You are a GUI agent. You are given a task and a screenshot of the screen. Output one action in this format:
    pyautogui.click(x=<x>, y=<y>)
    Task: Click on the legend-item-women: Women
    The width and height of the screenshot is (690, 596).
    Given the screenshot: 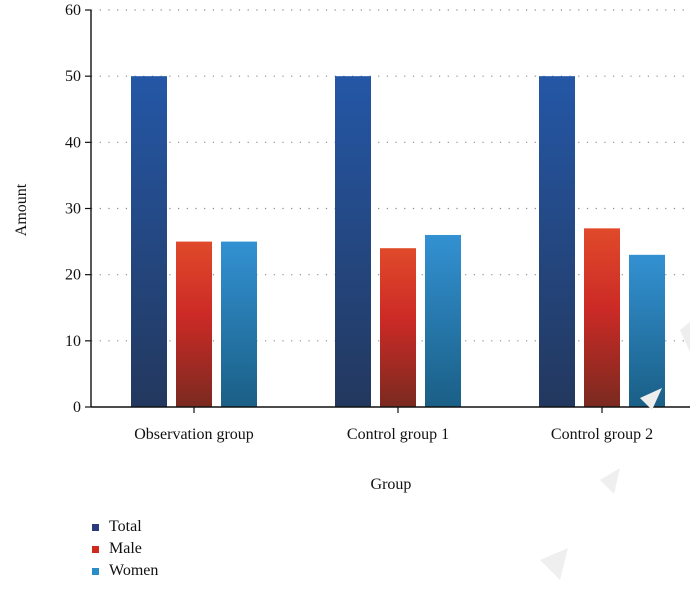 What is the action you would take?
    pyautogui.click(x=125, y=571)
    